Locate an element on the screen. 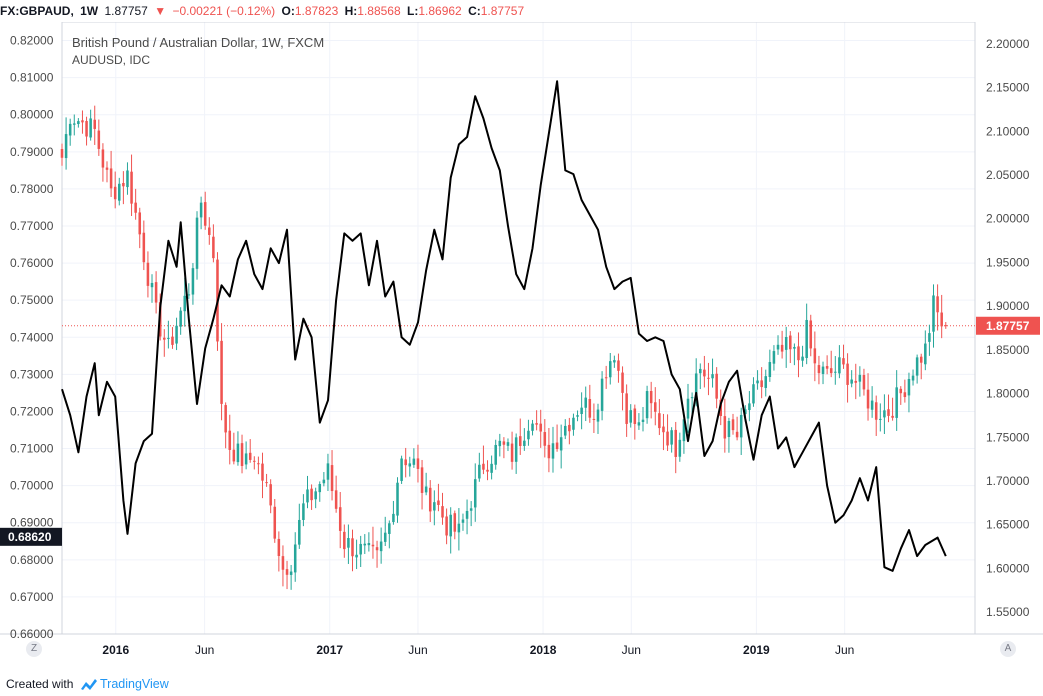  high-label: H: is located at coordinates (351, 11).